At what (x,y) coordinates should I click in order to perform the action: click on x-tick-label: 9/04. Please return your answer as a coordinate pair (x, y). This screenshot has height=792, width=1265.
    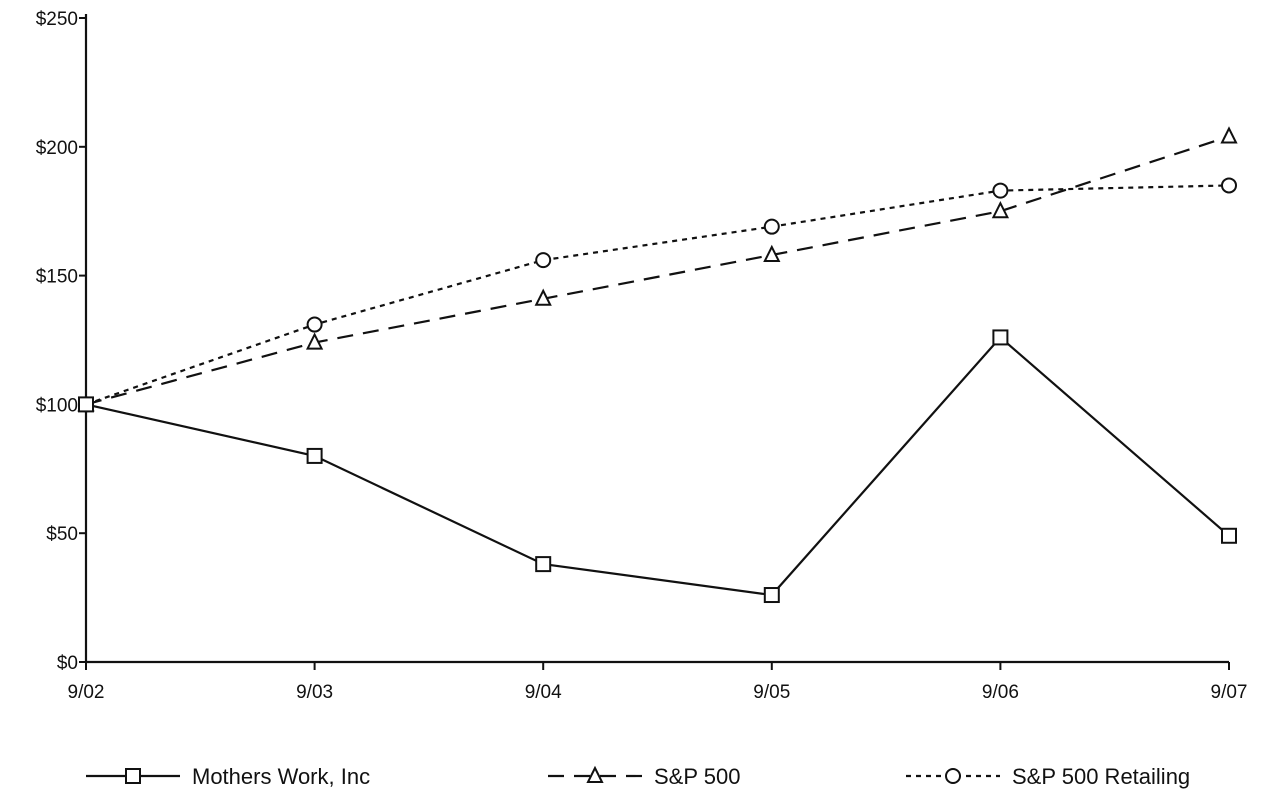
    Looking at the image, I should click on (543, 692).